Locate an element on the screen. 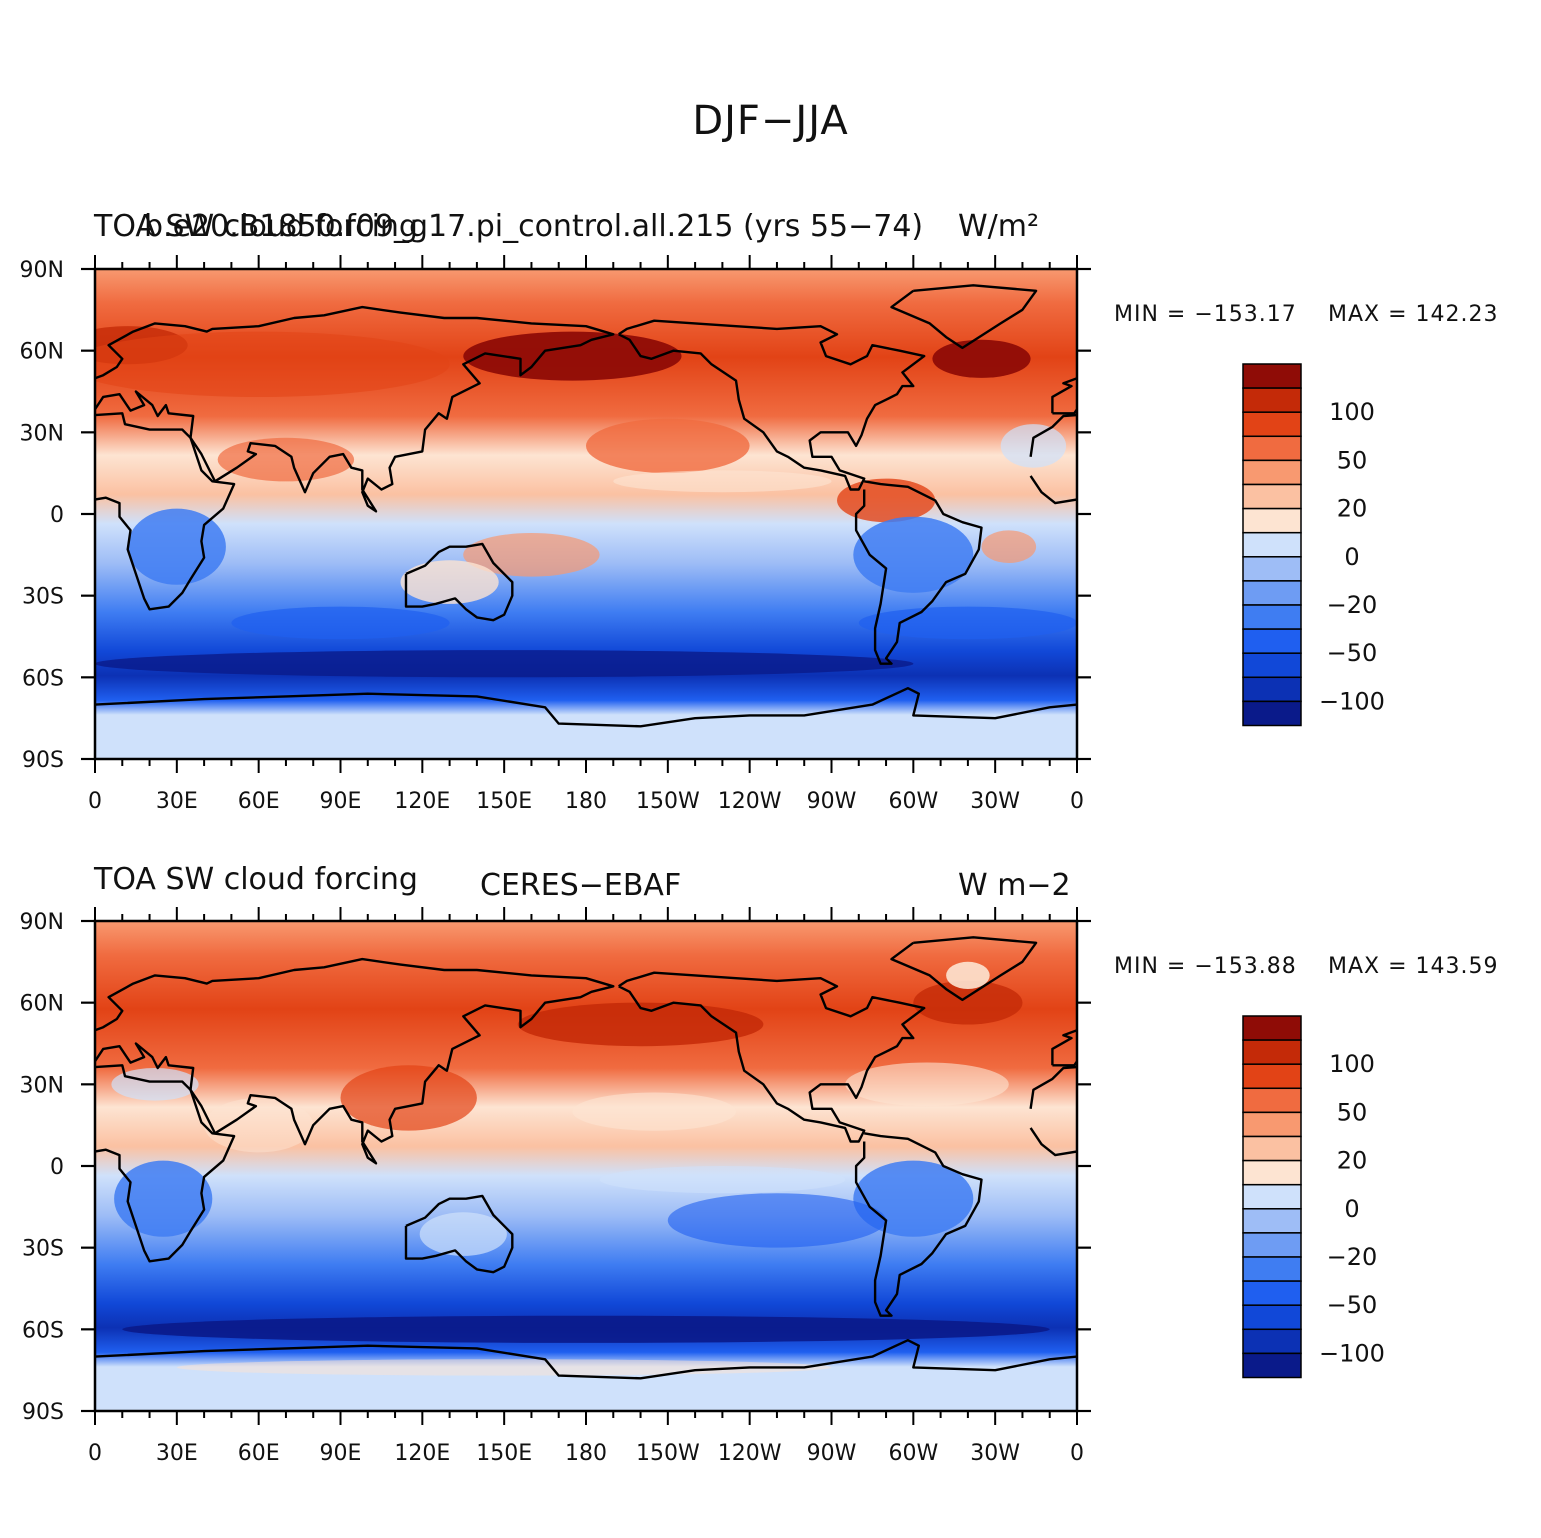 This screenshot has height=1538, width=1541. panel2-left-string: TOA SW cloud forcing is located at coordinates (256, 879).